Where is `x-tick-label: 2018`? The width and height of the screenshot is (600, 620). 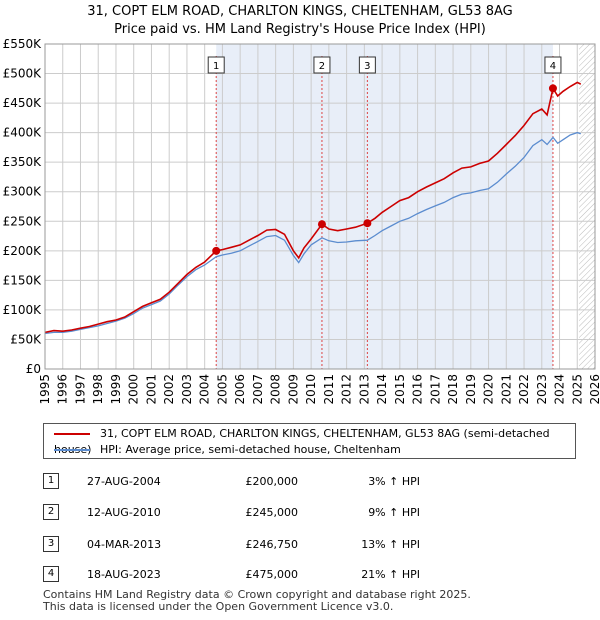 x-tick-label: 2018 is located at coordinates (453, 389).